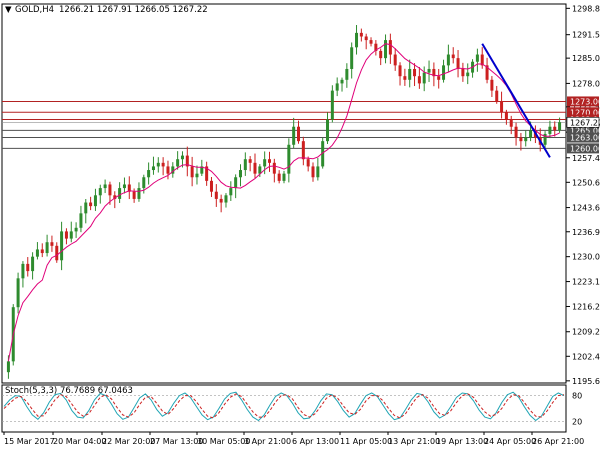  Describe the element at coordinates (414, 441) in the screenshot. I see `time-tick-label: 13 Apr 21:00` at that location.